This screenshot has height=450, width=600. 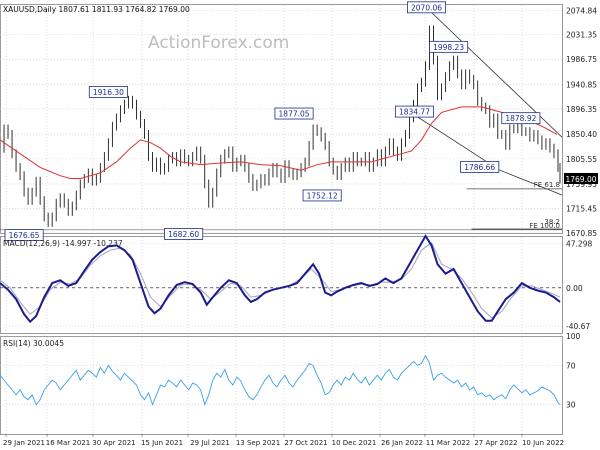 I want to click on price-tick-label: 1850.40, so click(x=581, y=134).